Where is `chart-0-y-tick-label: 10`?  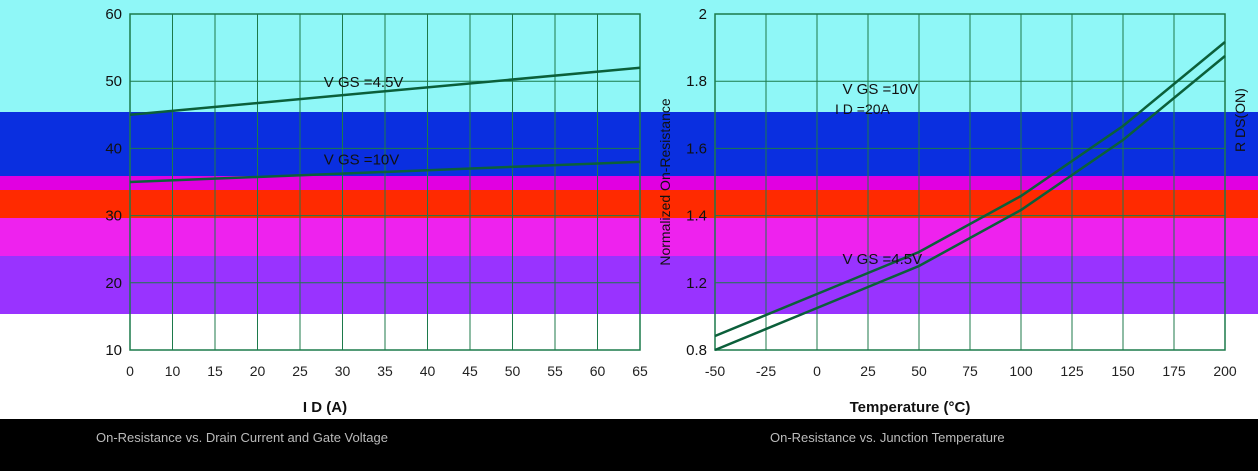 chart-0-y-tick-label: 10 is located at coordinates (113, 350).